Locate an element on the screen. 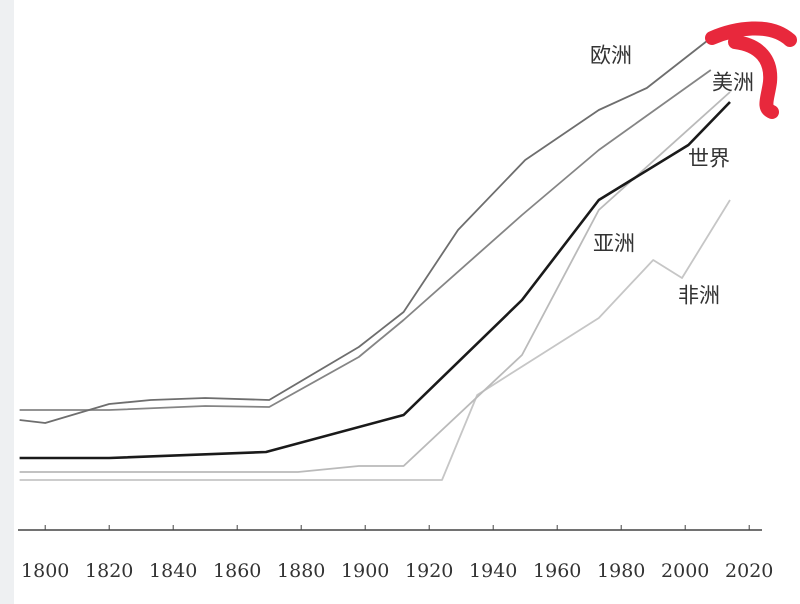  series-label: 非洲 is located at coordinates (699, 296).